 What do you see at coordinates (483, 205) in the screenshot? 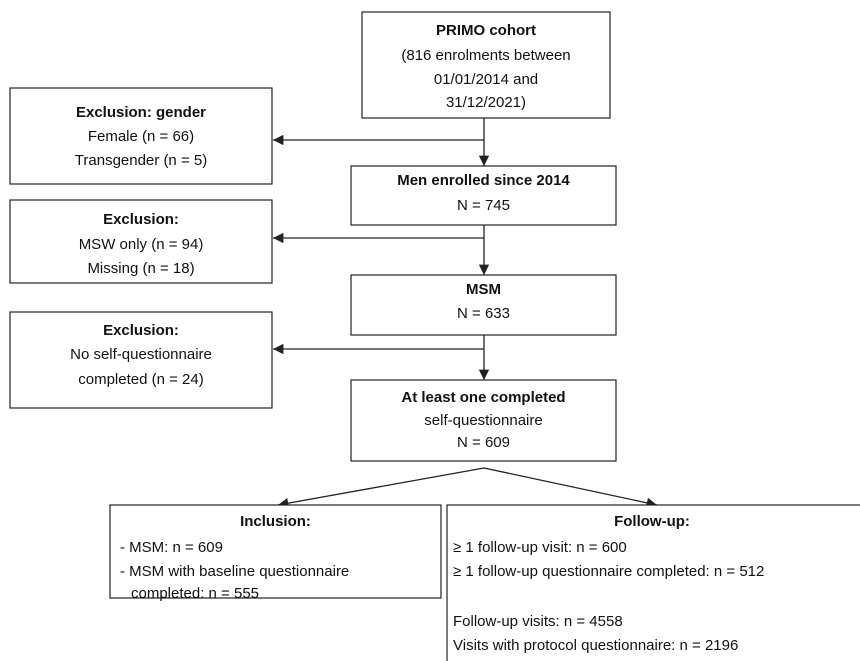
I see `node-line: N = 745` at bounding box center [483, 205].